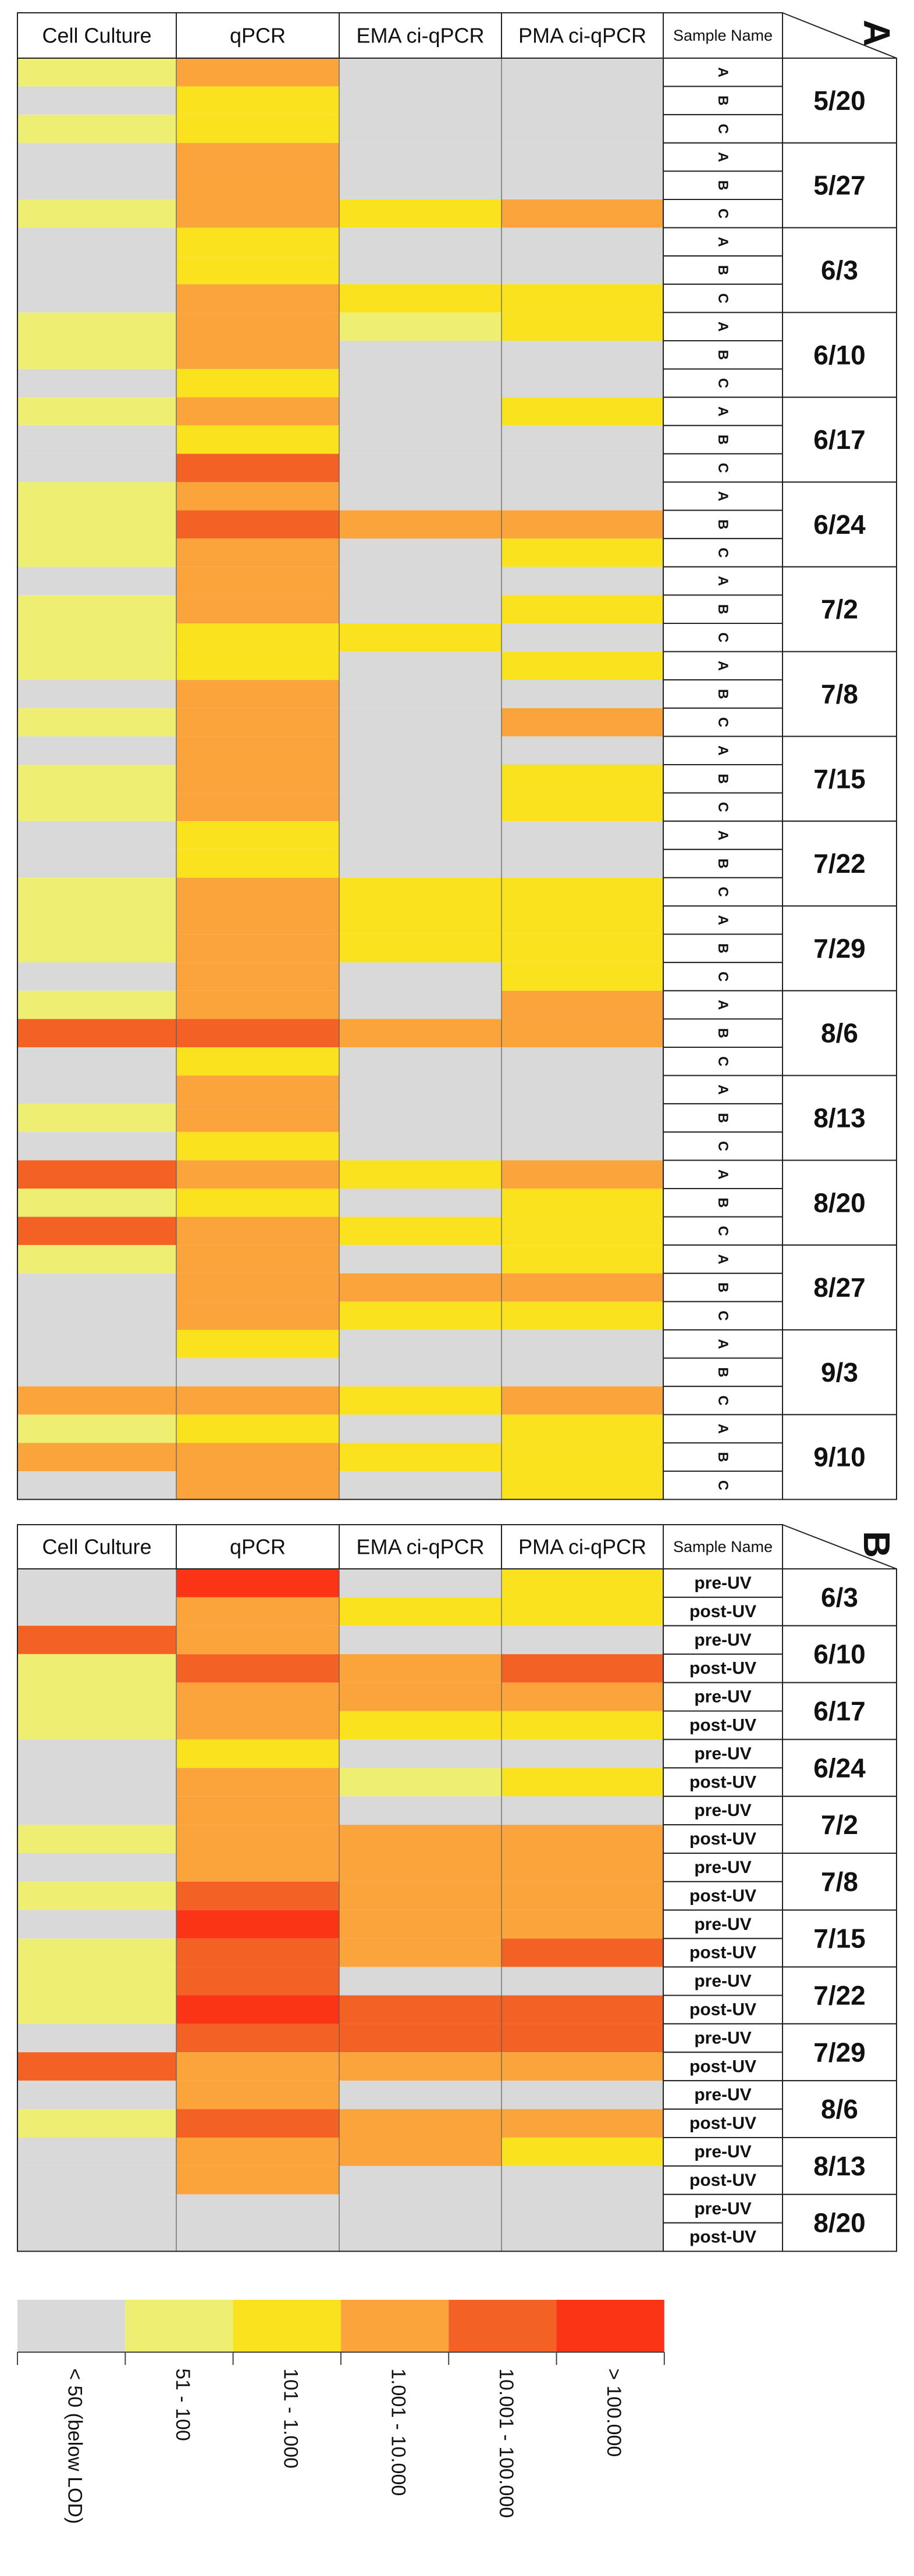  I want to click on column-header-row, so click(400, 1546).